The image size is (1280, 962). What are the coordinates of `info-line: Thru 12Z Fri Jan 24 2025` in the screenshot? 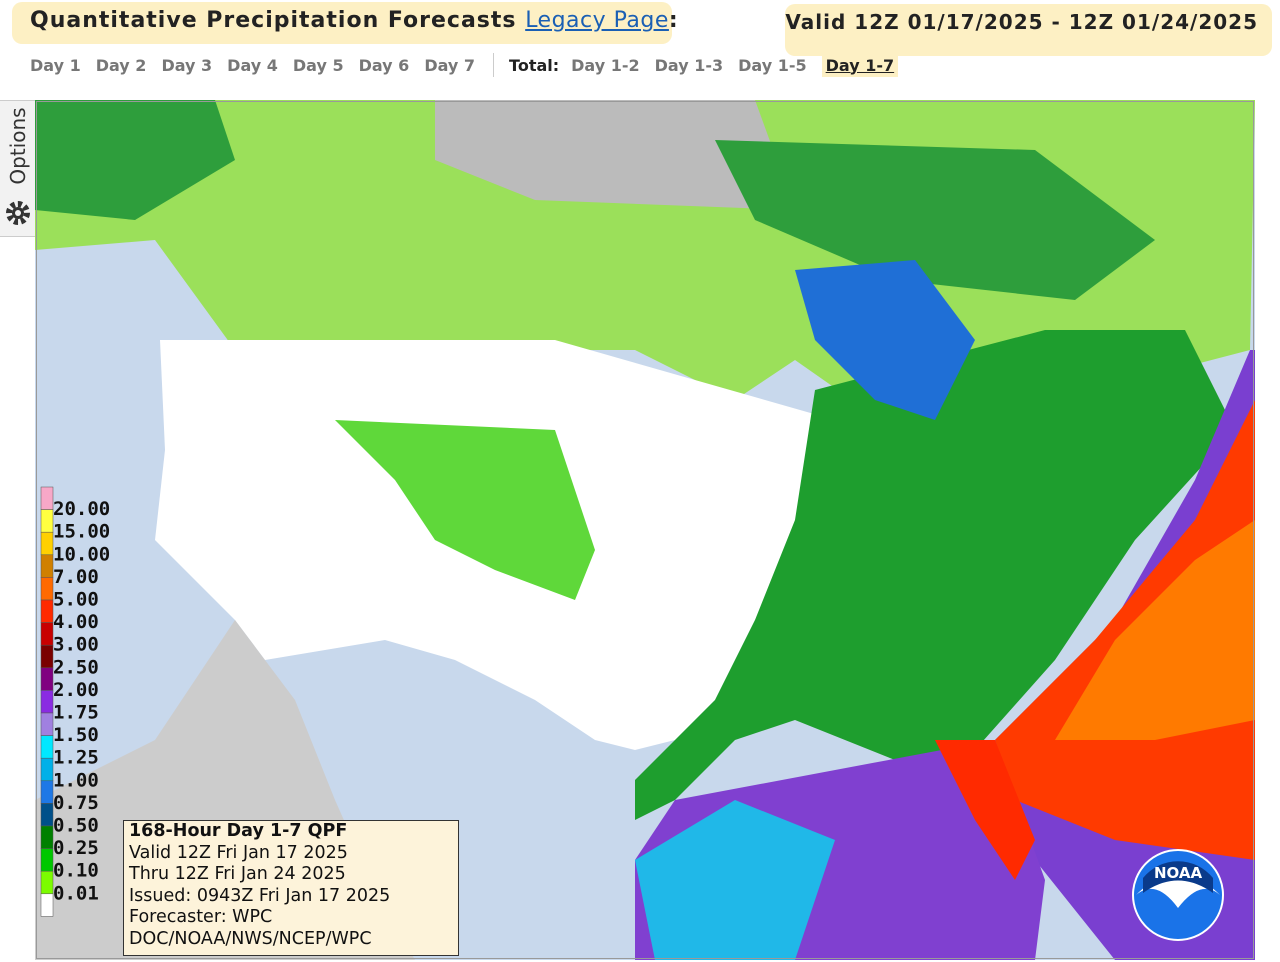 It's located at (237, 874).